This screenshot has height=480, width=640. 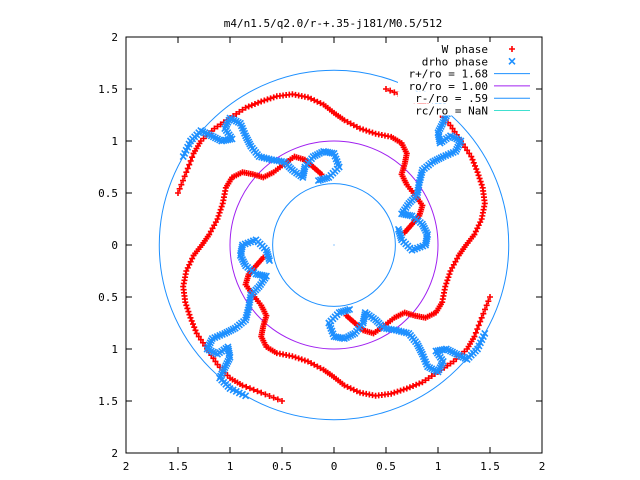 I want to click on x-tick-label: 1, so click(x=230, y=466).